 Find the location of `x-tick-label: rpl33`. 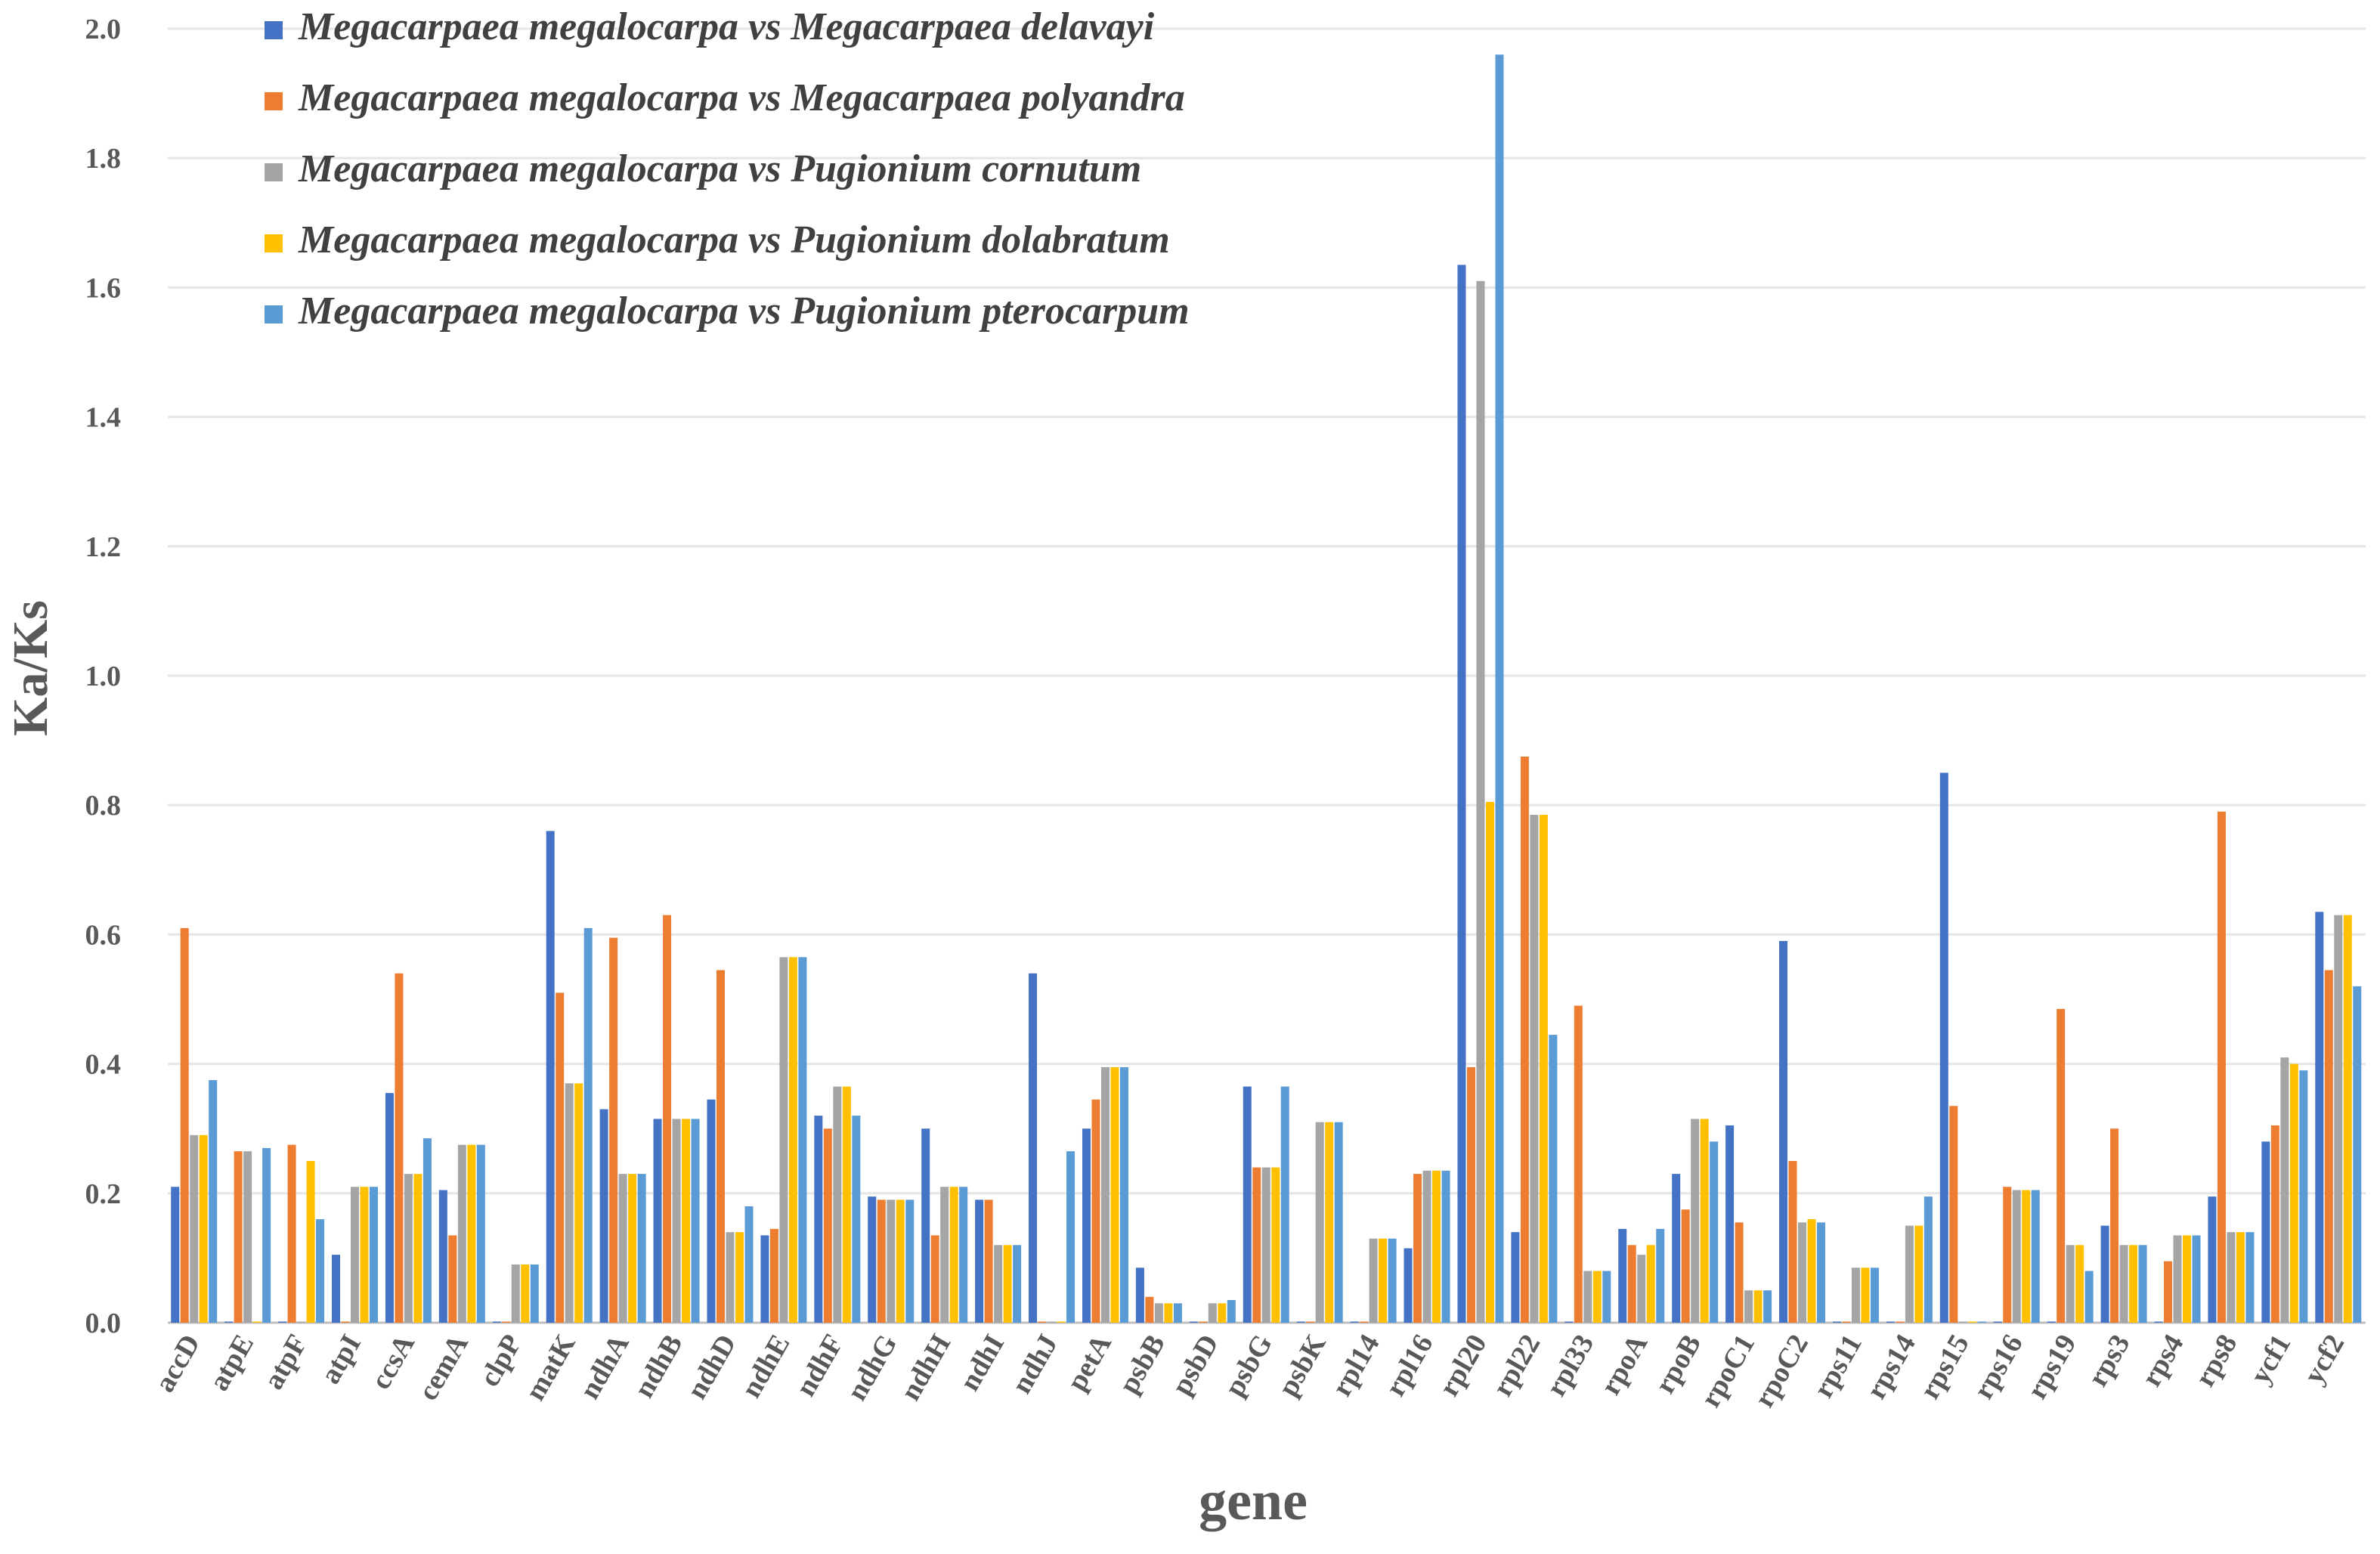

x-tick-label: rpl33 is located at coordinates (1570, 1366).